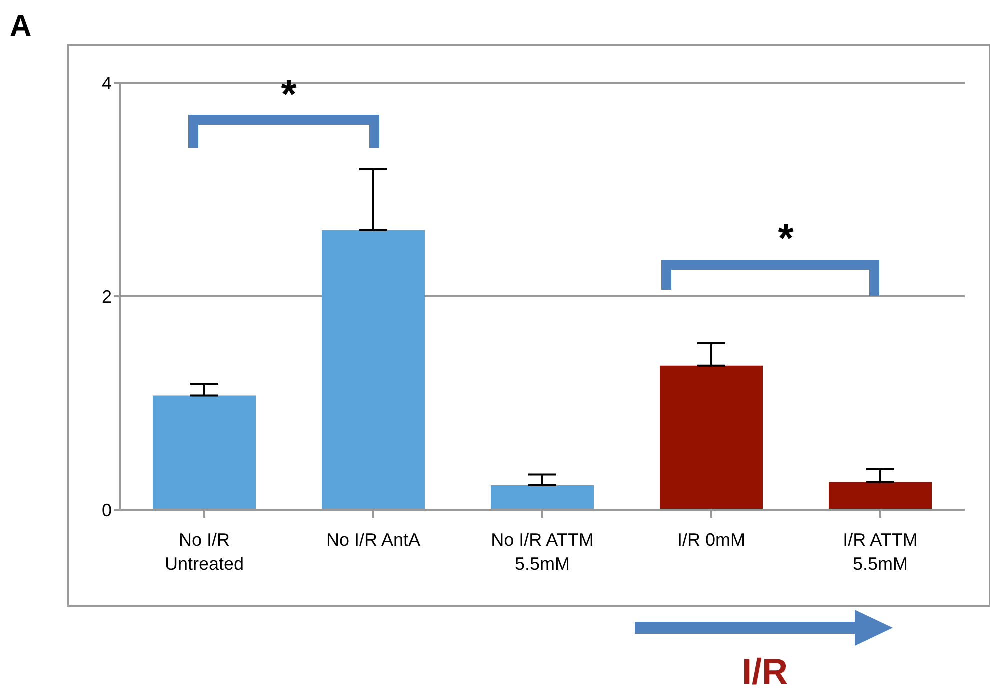 This screenshot has height=693, width=990. What do you see at coordinates (765, 671) in the screenshot?
I see `text: I/R` at bounding box center [765, 671].